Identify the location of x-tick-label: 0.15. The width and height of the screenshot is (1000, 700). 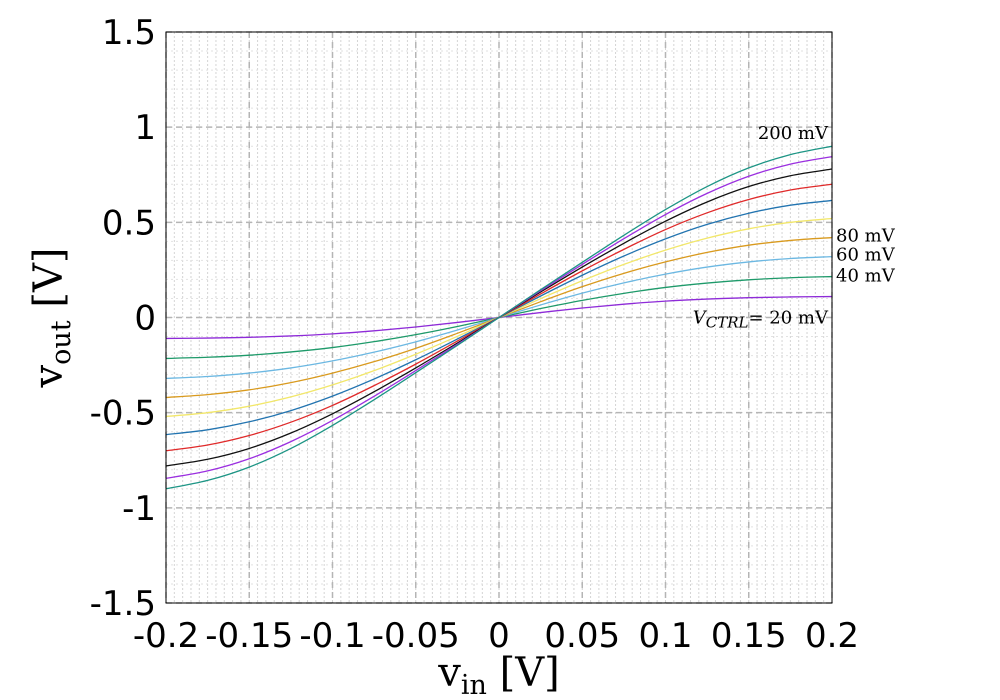
(749, 636).